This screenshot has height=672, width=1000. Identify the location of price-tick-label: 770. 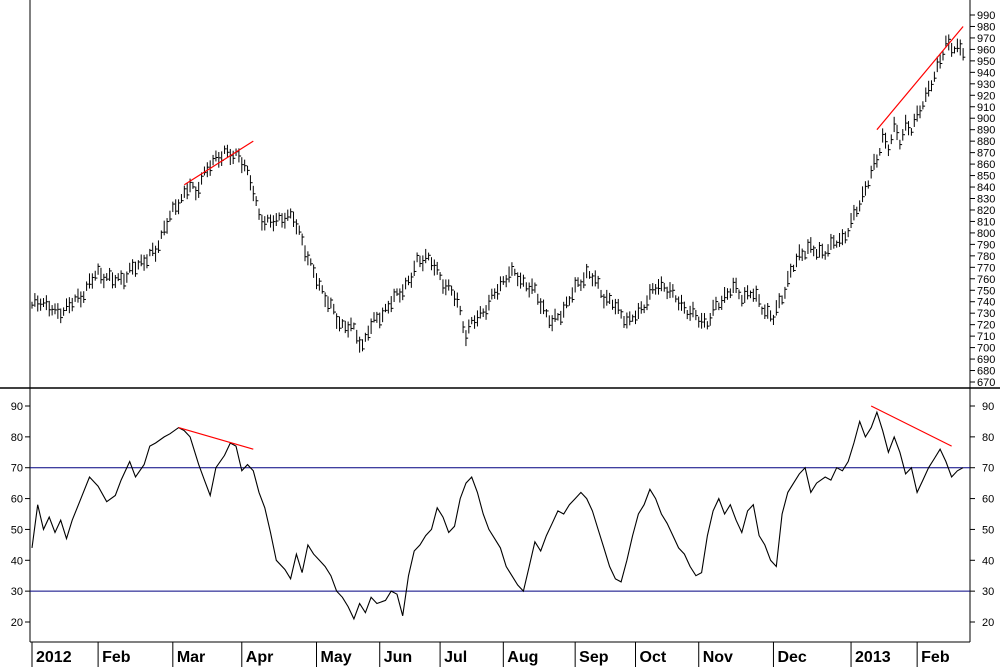
(986, 268).